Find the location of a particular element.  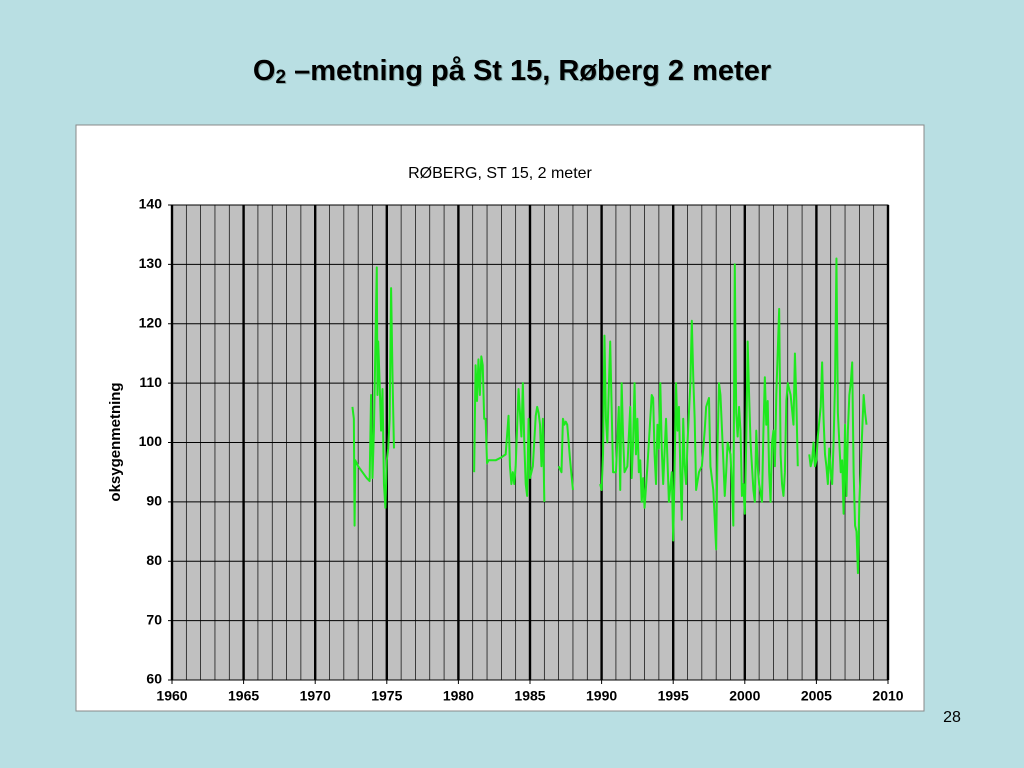

y-tick-label: 90 is located at coordinates (154, 501).